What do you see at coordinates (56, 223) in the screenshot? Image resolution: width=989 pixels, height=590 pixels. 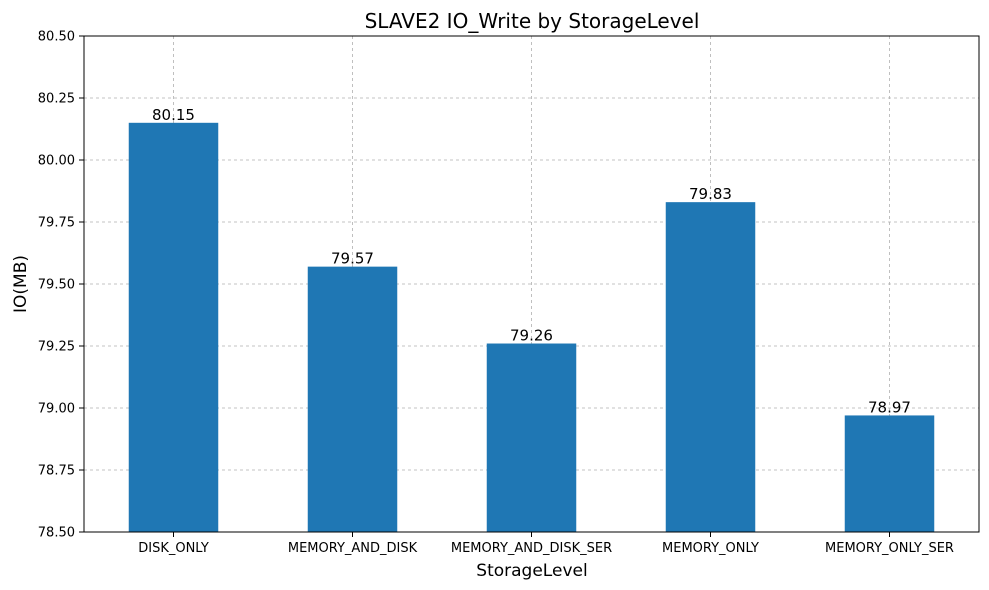 I see `y-tick-label: 79.75` at bounding box center [56, 223].